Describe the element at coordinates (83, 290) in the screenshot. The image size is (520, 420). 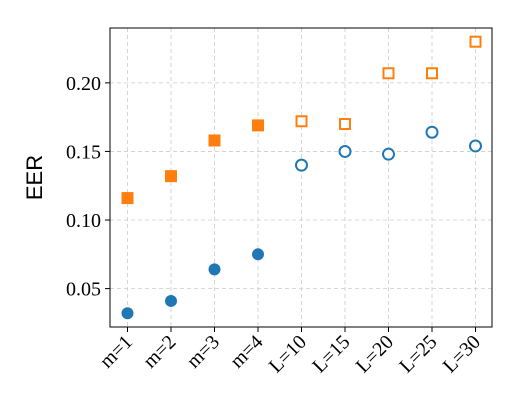
I see `y-tick-label: 0.05` at that location.